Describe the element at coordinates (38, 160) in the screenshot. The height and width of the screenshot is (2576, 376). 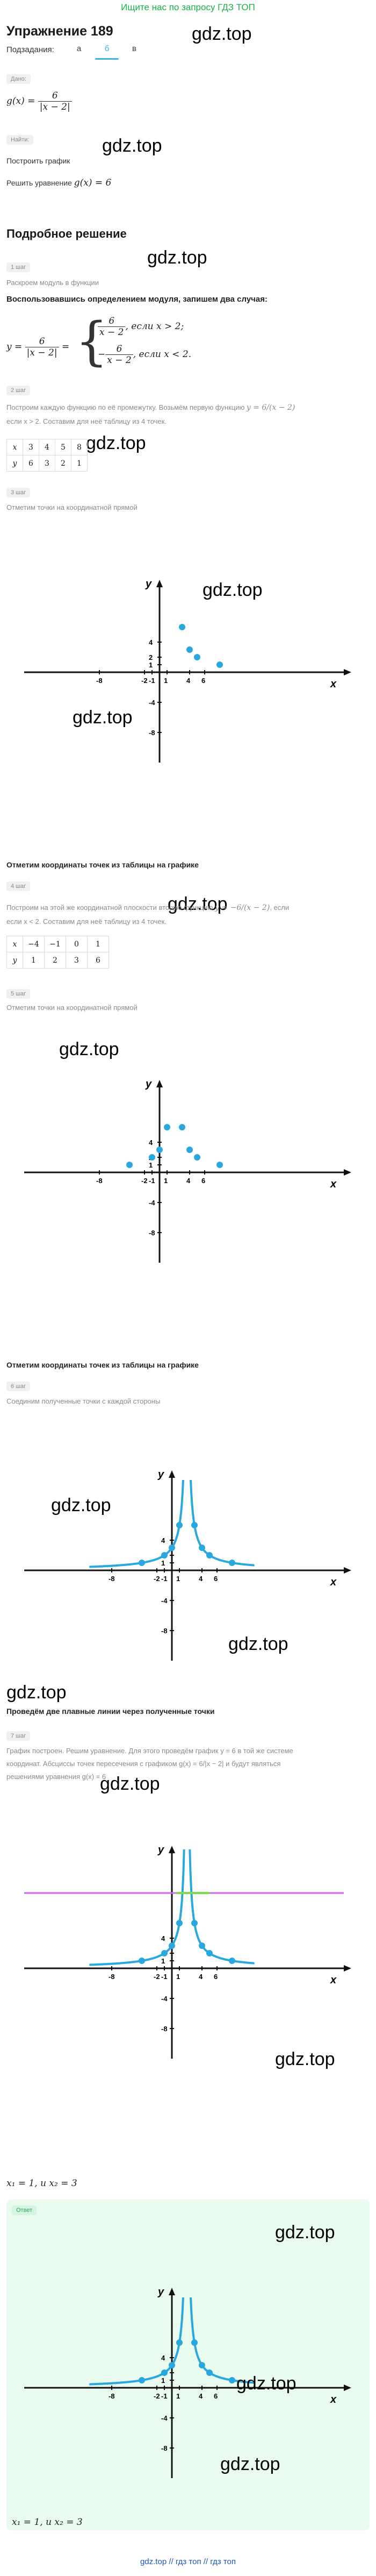
I see `find-task-1: Построить график` at that location.